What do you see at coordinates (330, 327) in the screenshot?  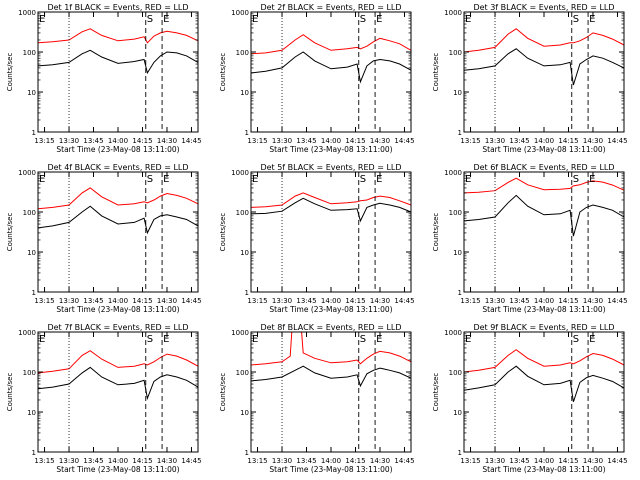 I see `panel-title: Det 8f BLACK = Events, RED = LLD` at bounding box center [330, 327].